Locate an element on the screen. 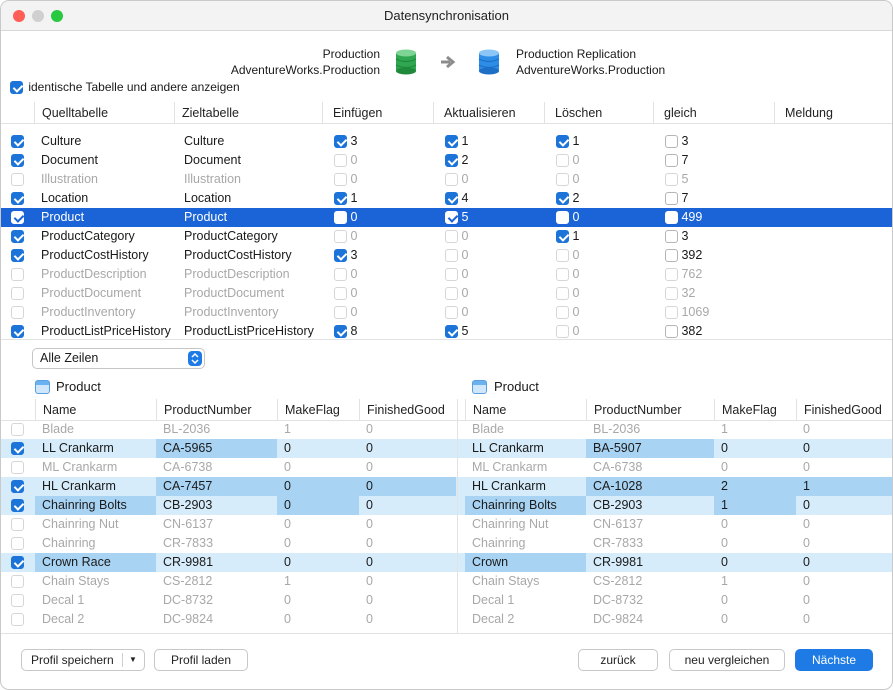 The height and width of the screenshot is (690, 893). right-grid-row: Crown CR-9981 0 0 is located at coordinates (675, 562).